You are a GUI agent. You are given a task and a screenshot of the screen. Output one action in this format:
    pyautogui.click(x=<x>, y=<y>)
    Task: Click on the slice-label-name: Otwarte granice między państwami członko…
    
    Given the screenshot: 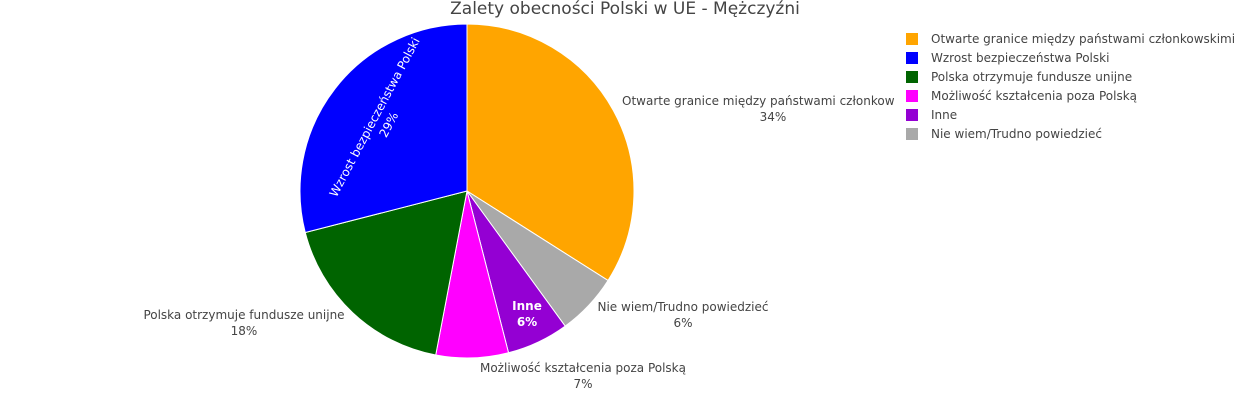 What is the action you would take?
    pyautogui.click(x=774, y=101)
    